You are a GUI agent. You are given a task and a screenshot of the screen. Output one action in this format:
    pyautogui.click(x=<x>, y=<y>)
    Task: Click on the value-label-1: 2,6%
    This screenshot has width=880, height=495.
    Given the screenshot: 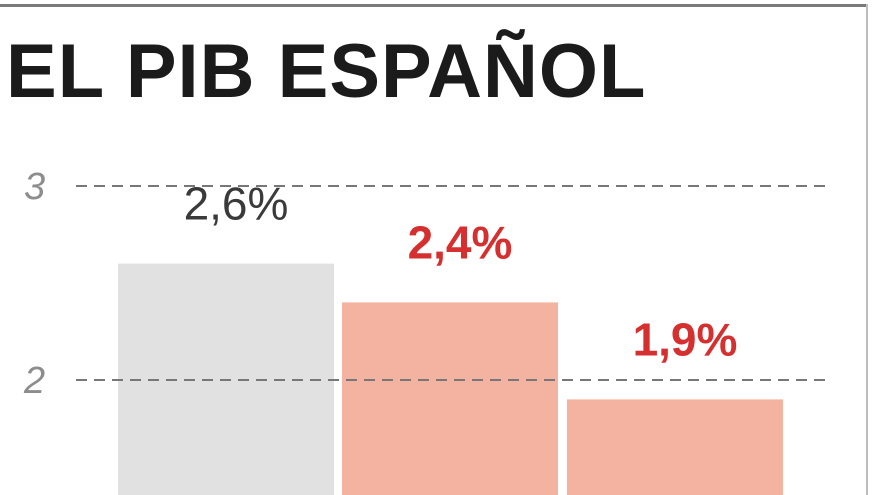 What is the action you would take?
    pyautogui.click(x=236, y=204)
    